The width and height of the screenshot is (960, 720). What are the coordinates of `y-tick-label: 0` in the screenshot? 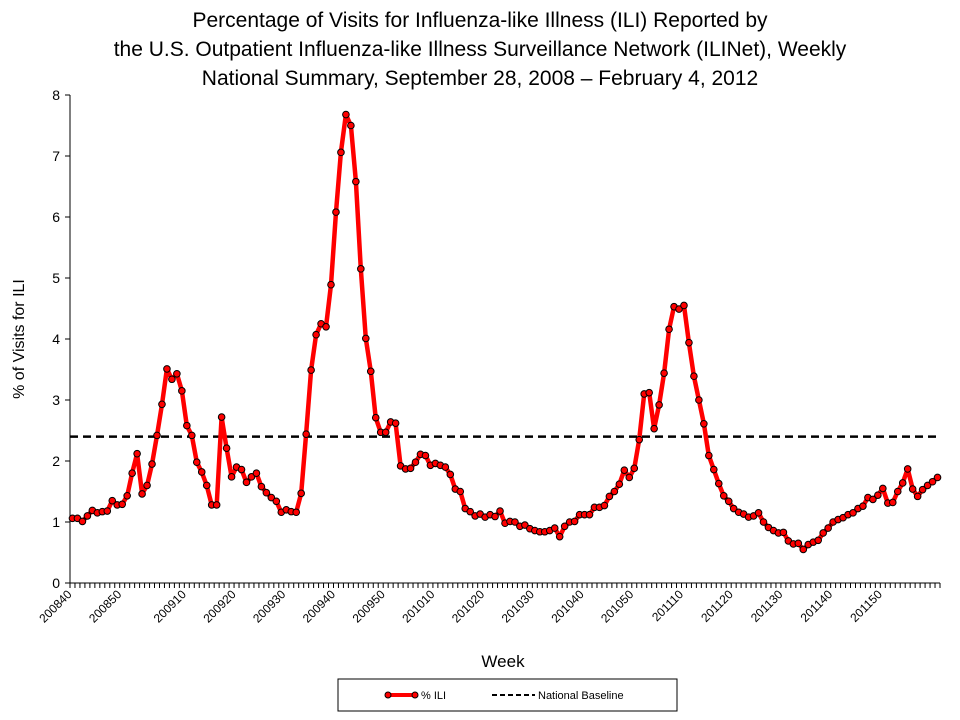 It's located at (56, 583).